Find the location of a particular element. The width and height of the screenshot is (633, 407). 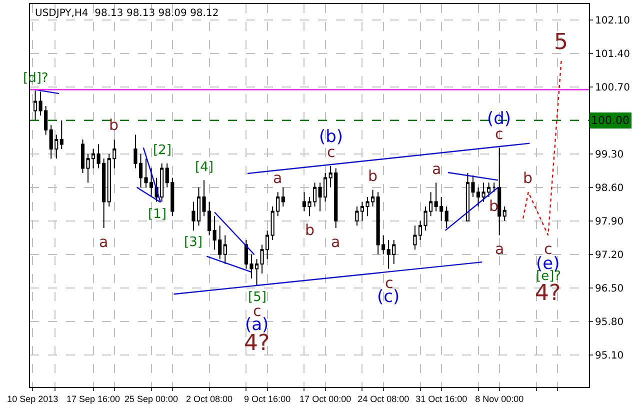

x-tick-label: 2 Oct 08:00 is located at coordinates (209, 399).